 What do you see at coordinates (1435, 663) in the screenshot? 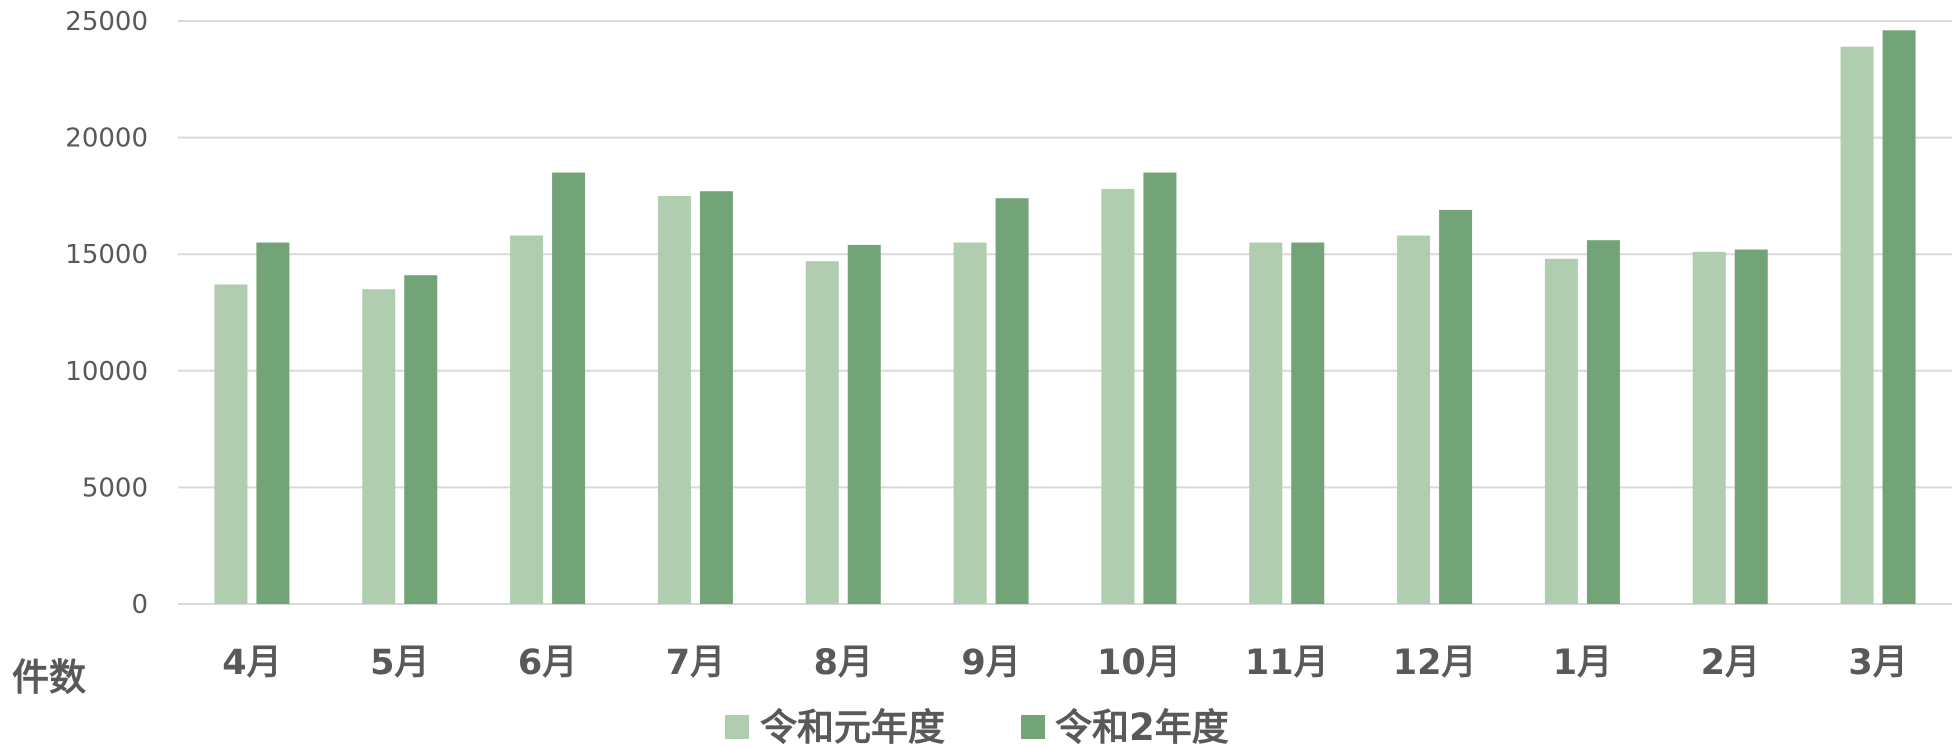
I see `x-category-label: 12月` at bounding box center [1435, 663].